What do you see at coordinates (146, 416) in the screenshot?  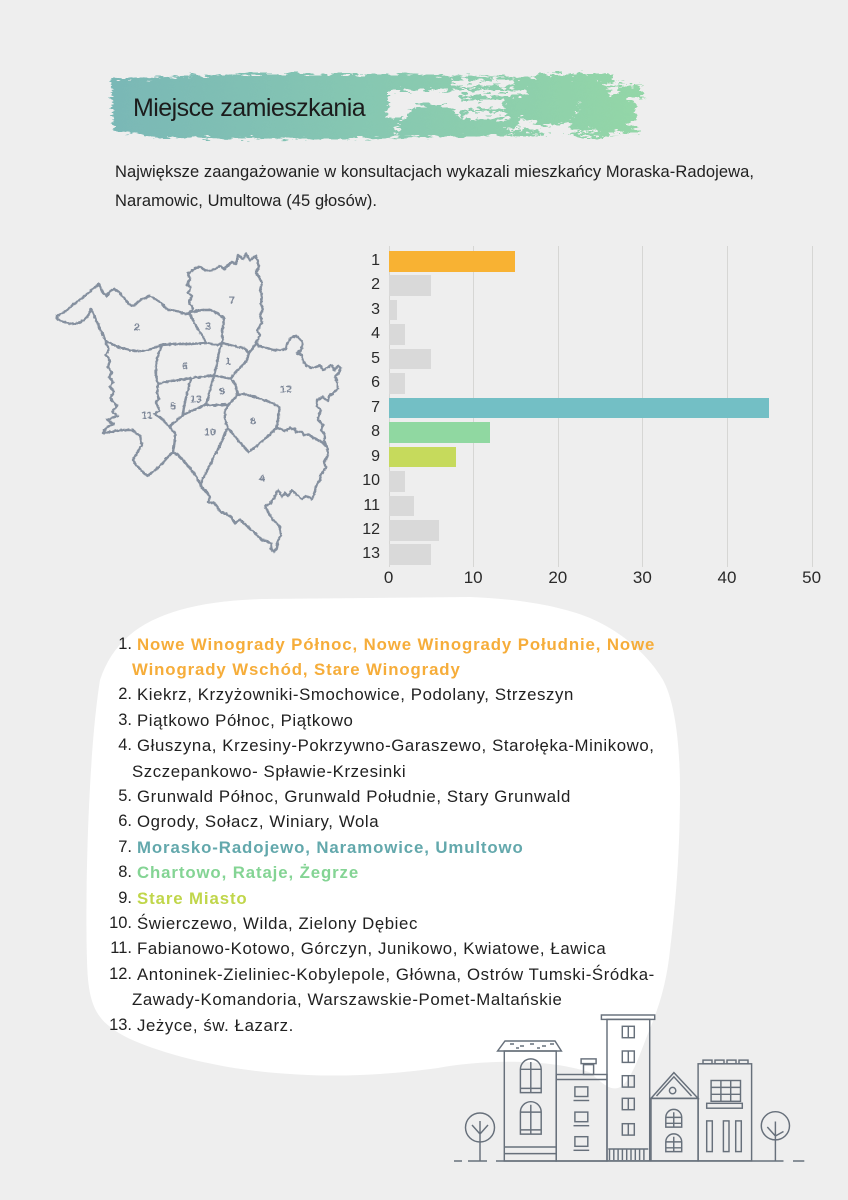 I see `svg-text: 11` at bounding box center [146, 416].